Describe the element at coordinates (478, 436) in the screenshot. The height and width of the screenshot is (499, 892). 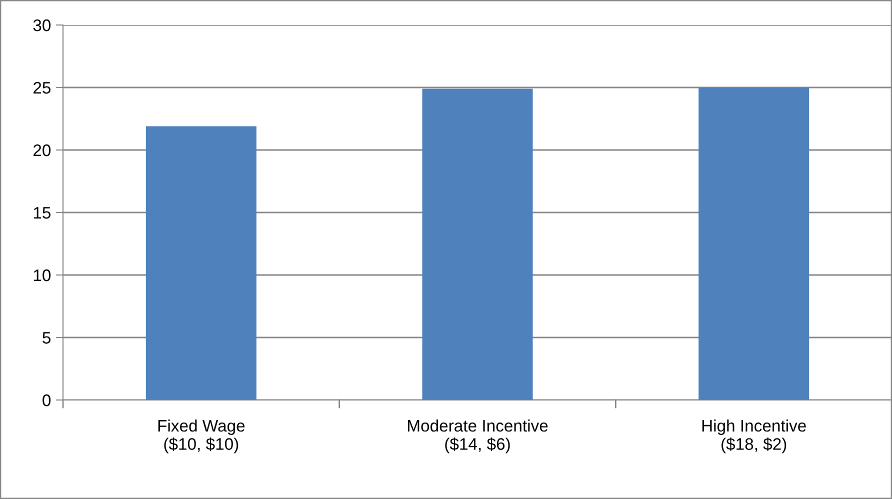
I see `x-tick-label: Moderate Incentive ($14, $6)` at that location.